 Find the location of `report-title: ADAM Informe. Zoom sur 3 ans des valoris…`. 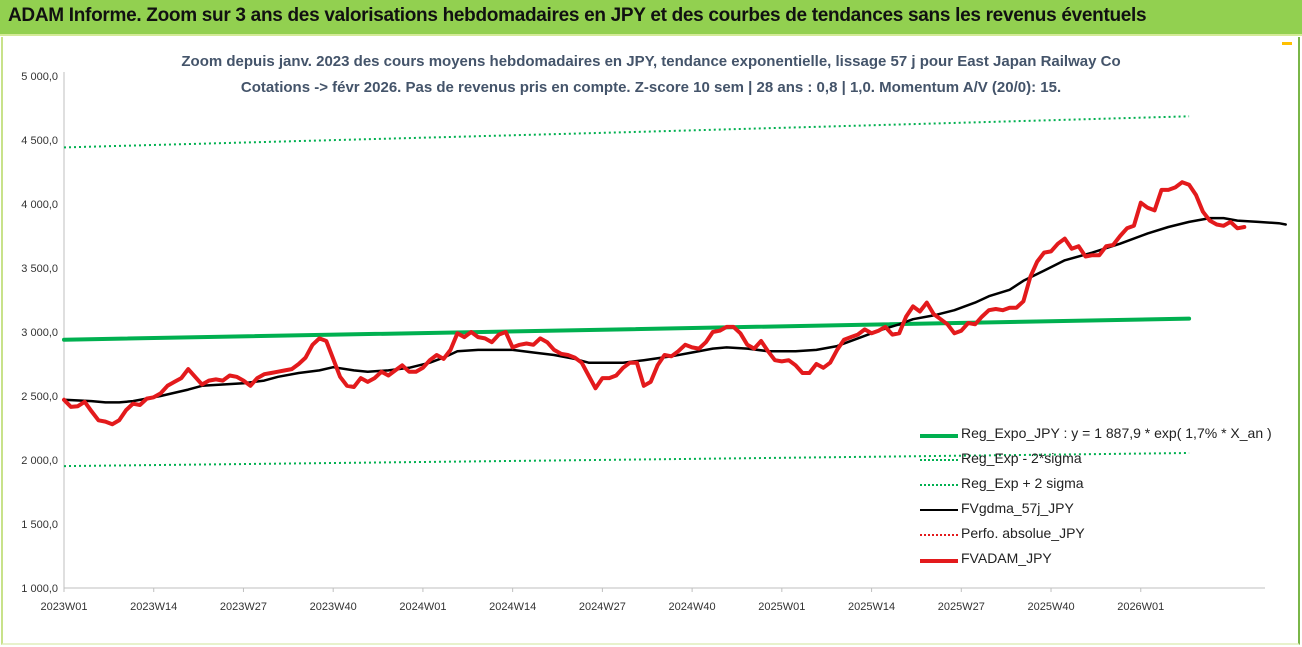

report-title: ADAM Informe. Zoom sur 3 ans des valoris… is located at coordinates (577, 15).